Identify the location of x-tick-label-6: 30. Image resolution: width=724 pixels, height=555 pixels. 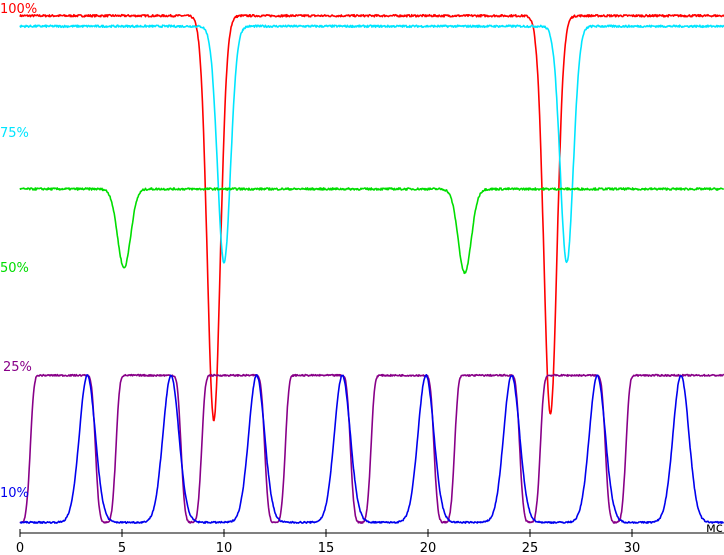
(632, 548).